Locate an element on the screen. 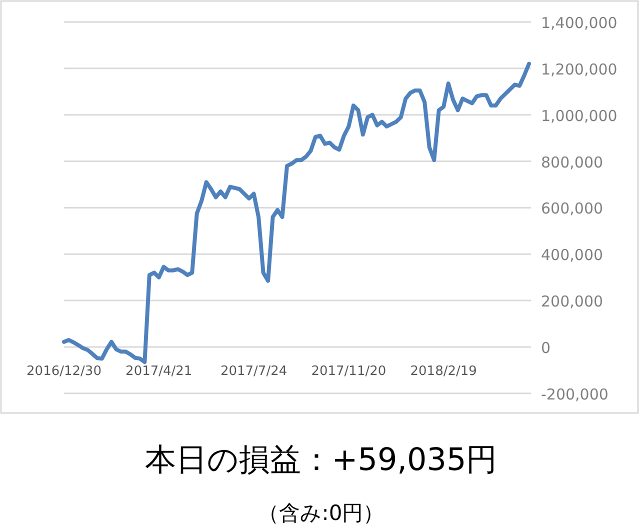 This screenshot has width=643, height=531. y-tick-label: 200,000 is located at coordinates (572, 301).